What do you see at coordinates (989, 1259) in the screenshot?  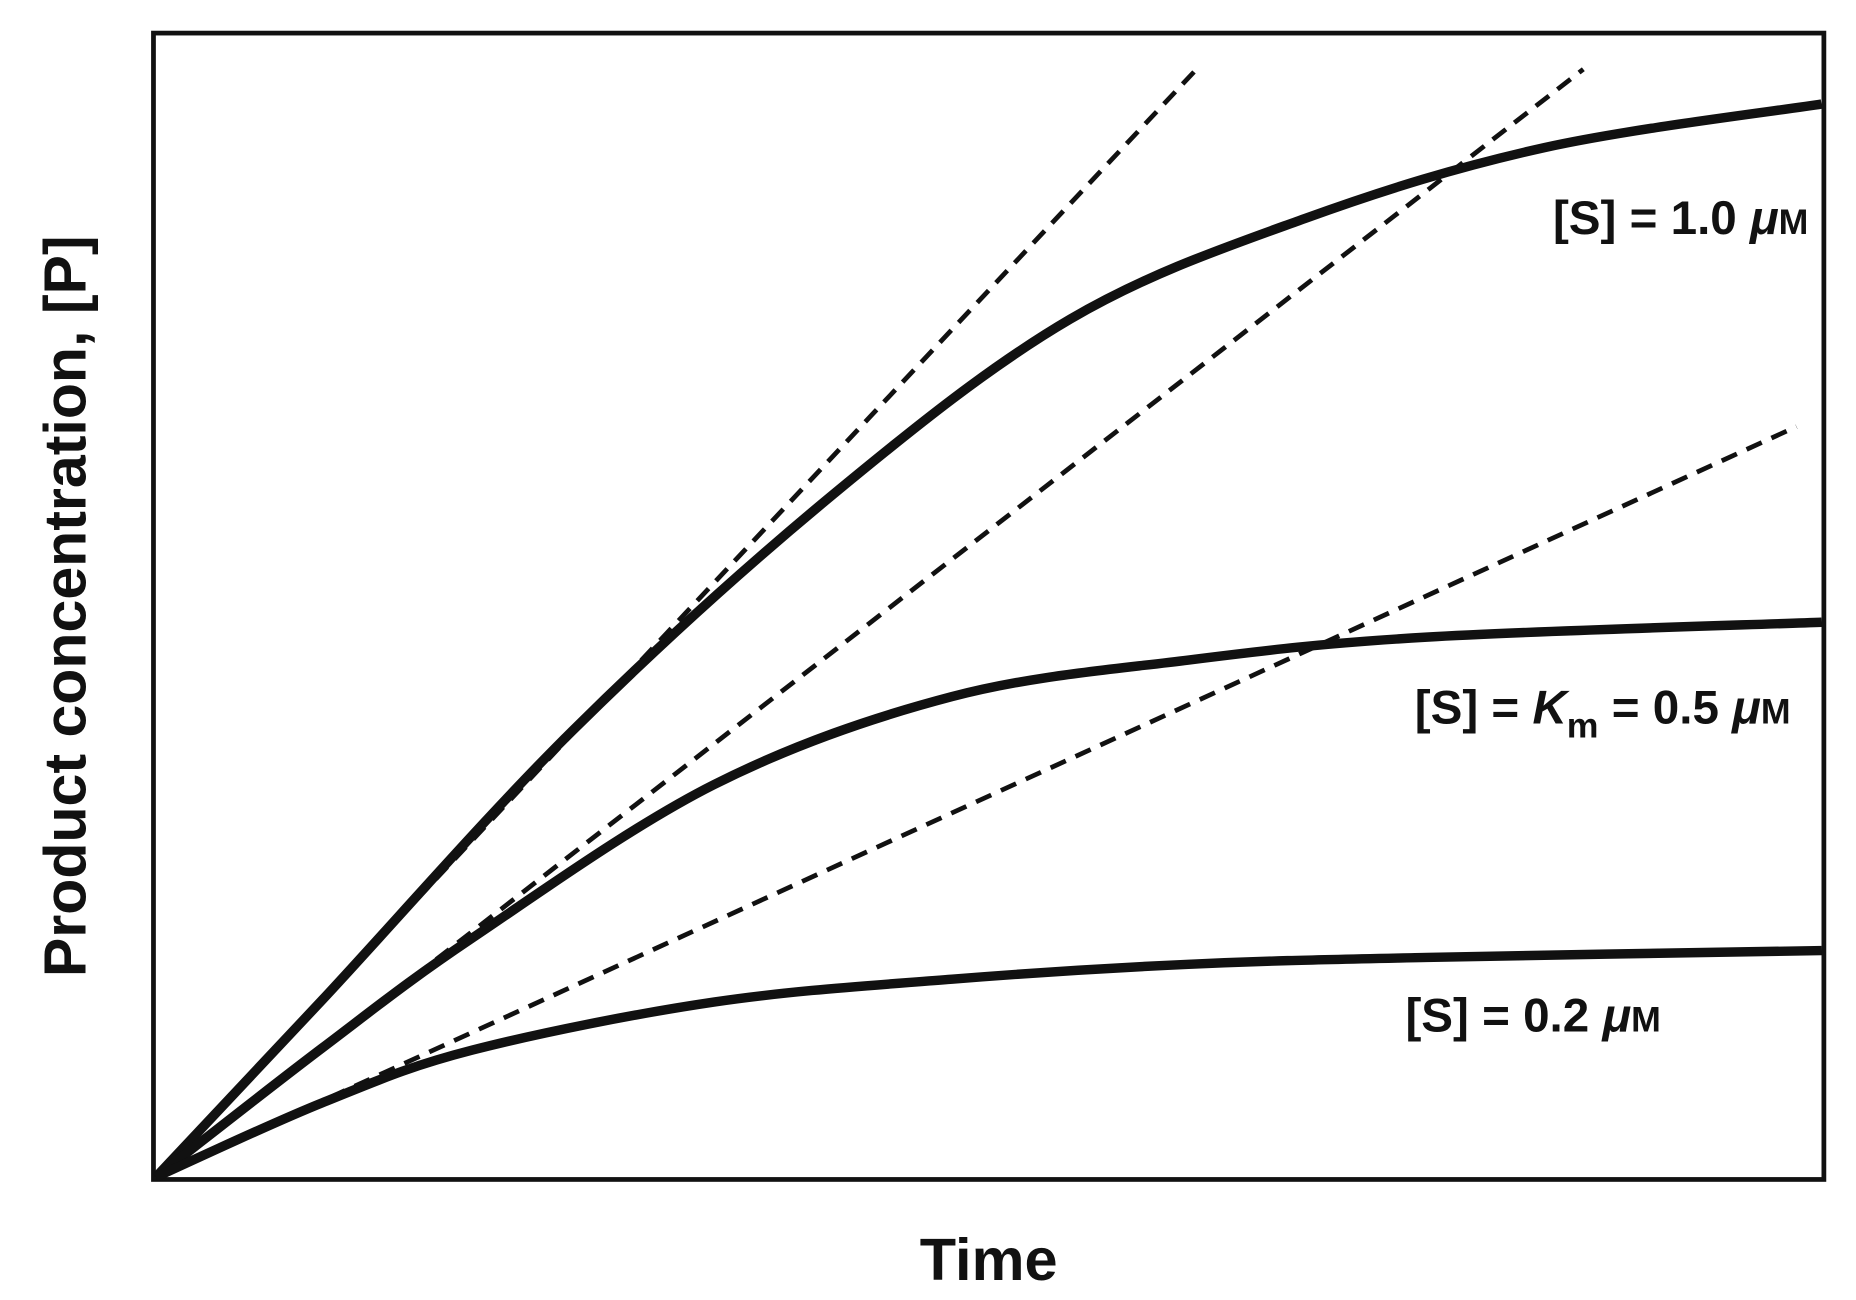 I see `x-axis-title: Time` at bounding box center [989, 1259].